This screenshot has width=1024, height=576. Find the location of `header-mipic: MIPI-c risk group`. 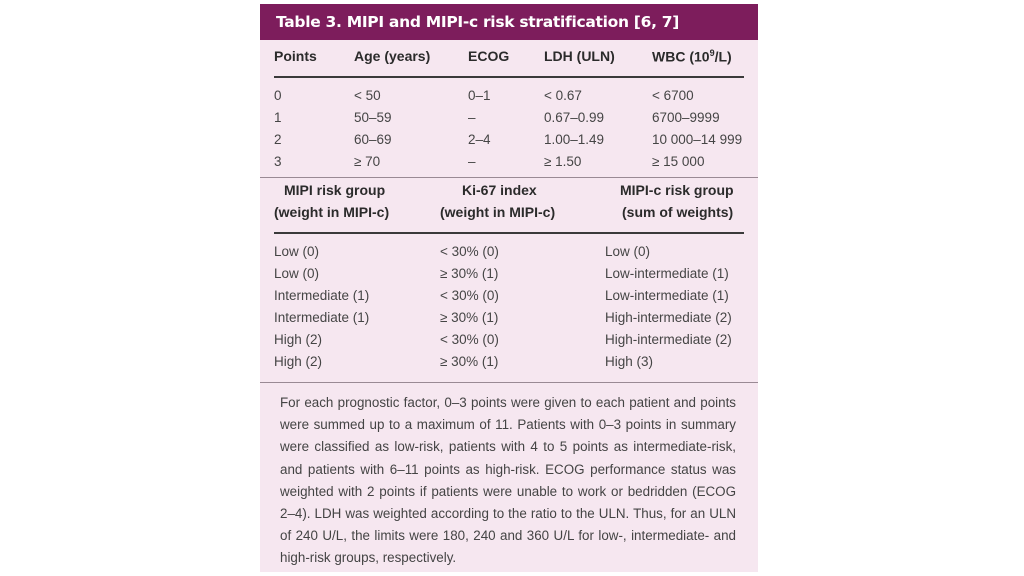

header-mipic: MIPI-c risk group is located at coordinates (677, 190).